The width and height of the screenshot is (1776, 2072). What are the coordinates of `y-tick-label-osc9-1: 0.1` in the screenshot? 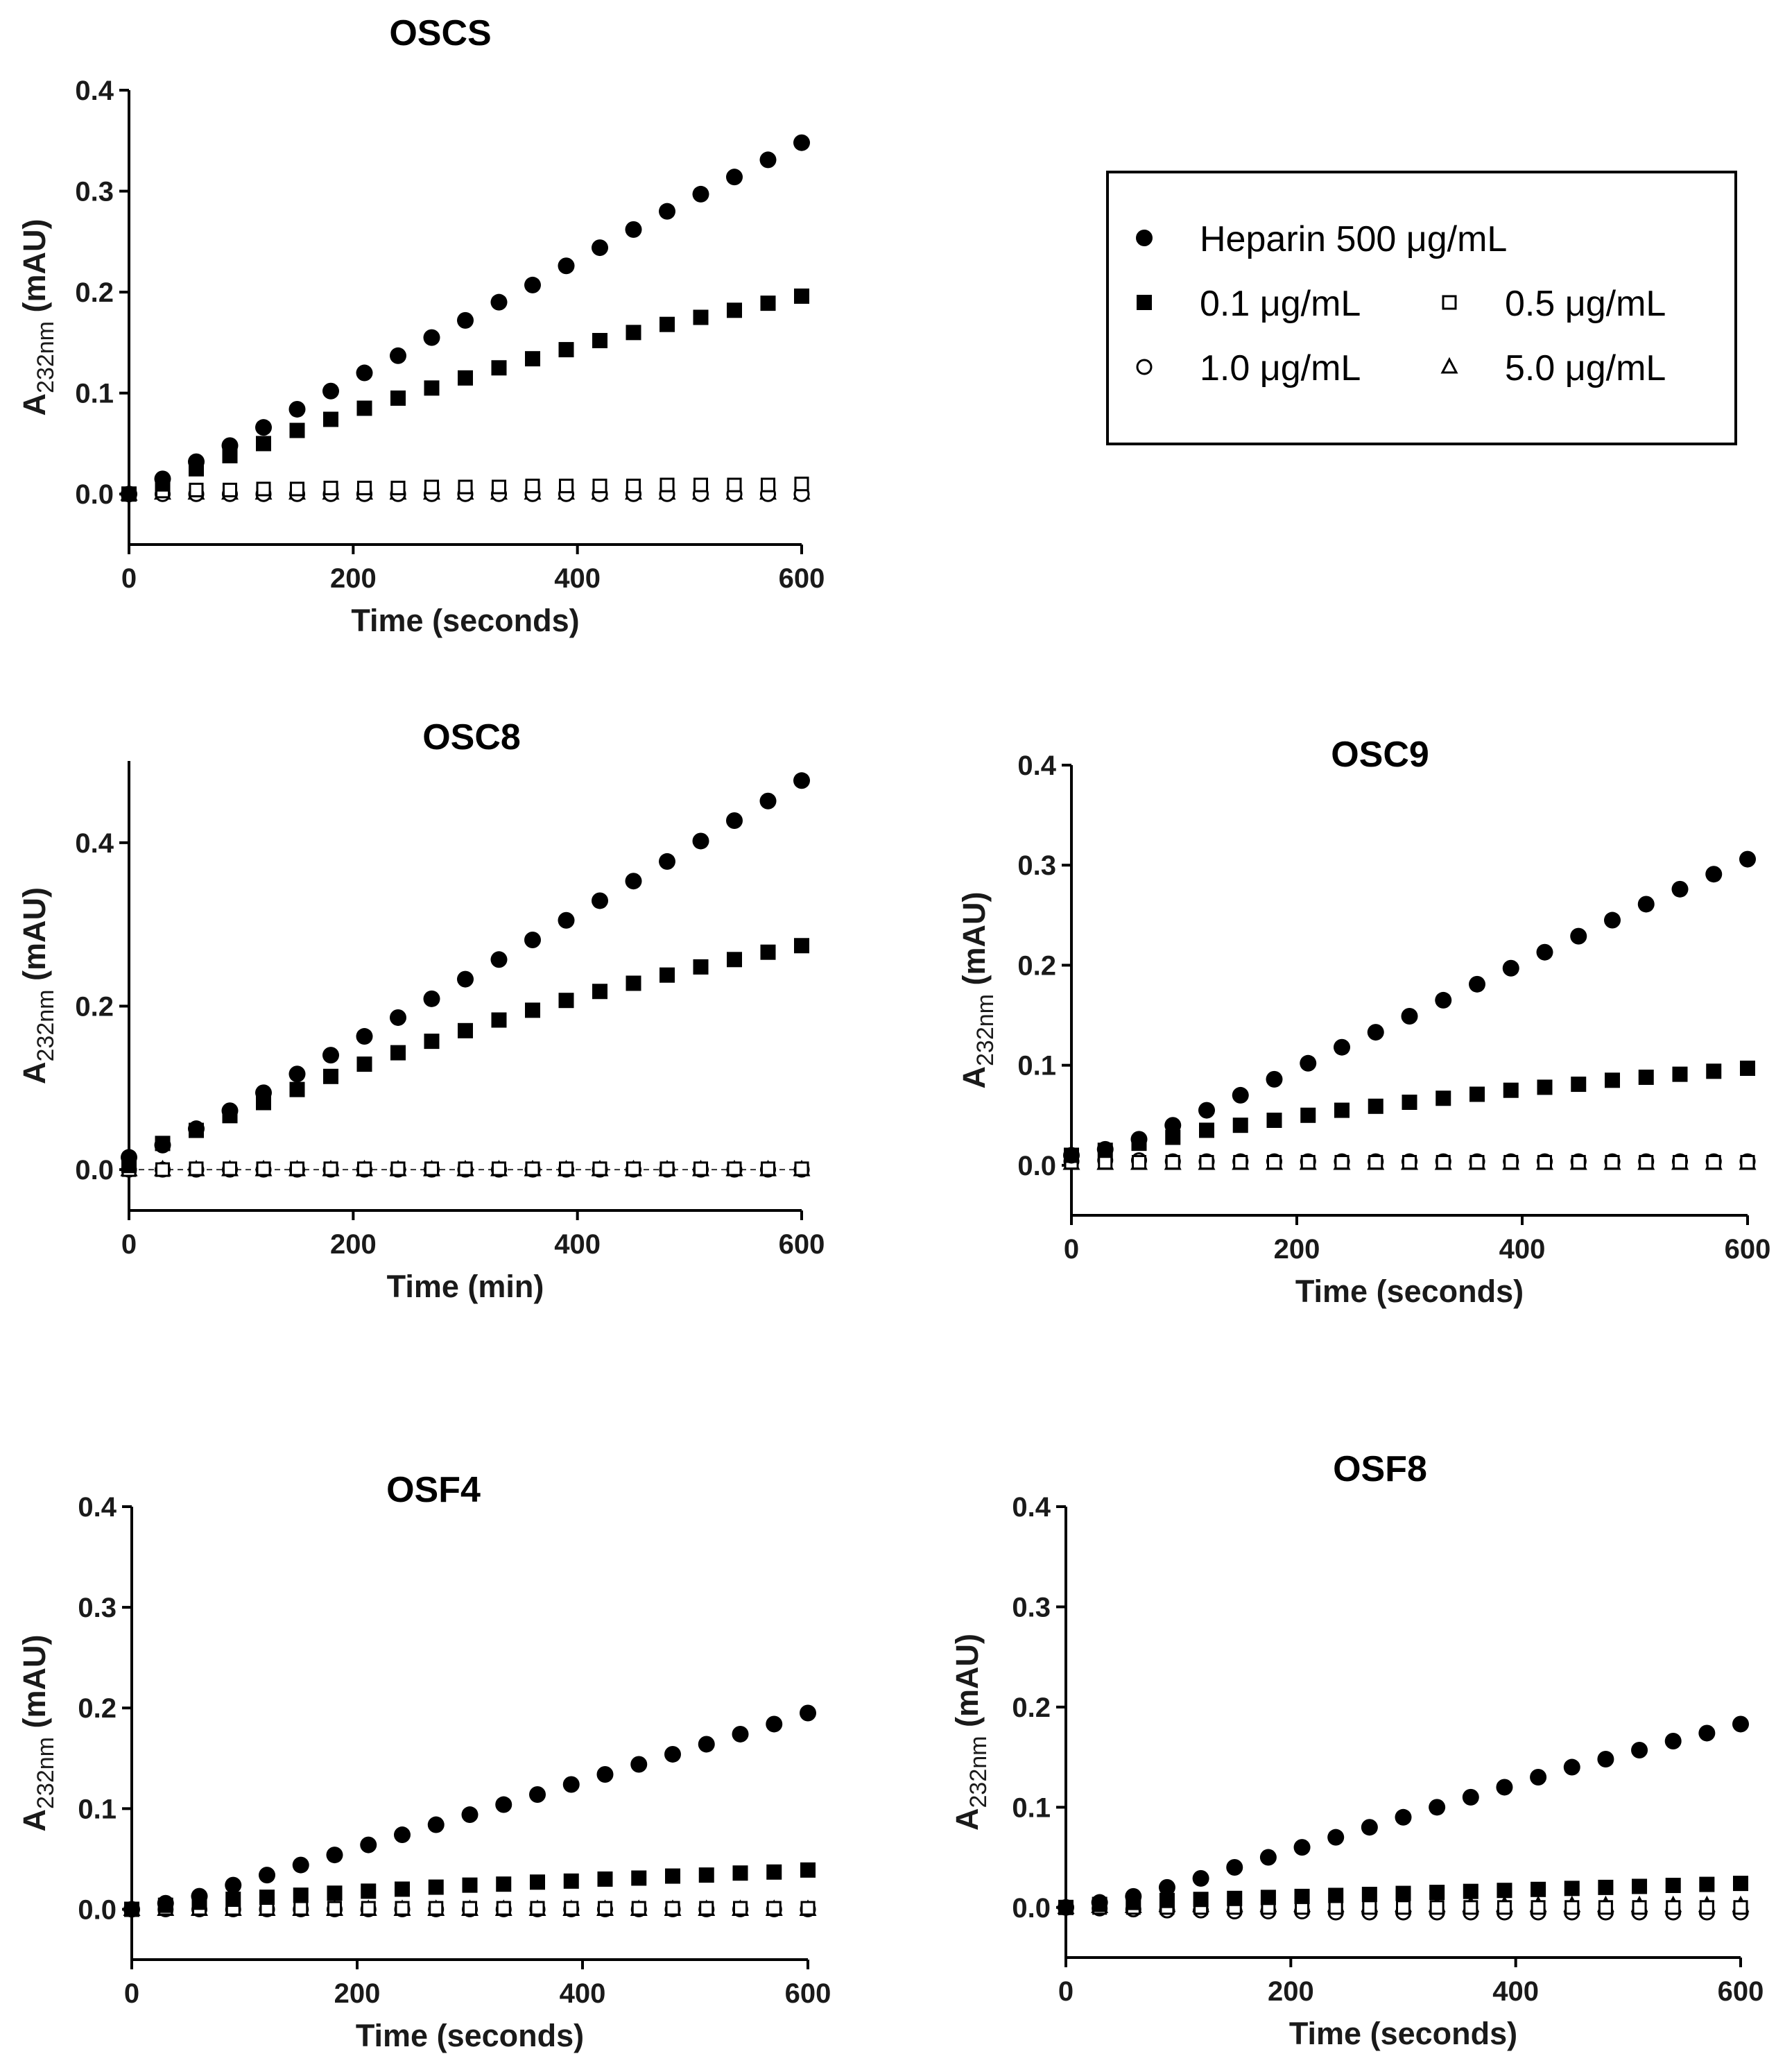 It's located at (1036, 1066).